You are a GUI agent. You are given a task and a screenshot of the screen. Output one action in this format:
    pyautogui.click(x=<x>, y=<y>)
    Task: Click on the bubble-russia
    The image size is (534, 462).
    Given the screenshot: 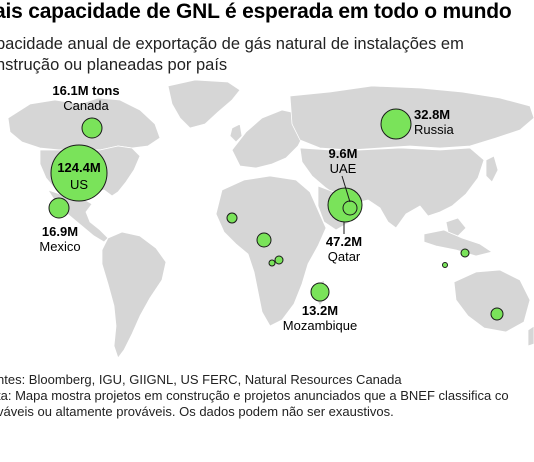 What is the action you would take?
    pyautogui.click(x=396, y=124)
    